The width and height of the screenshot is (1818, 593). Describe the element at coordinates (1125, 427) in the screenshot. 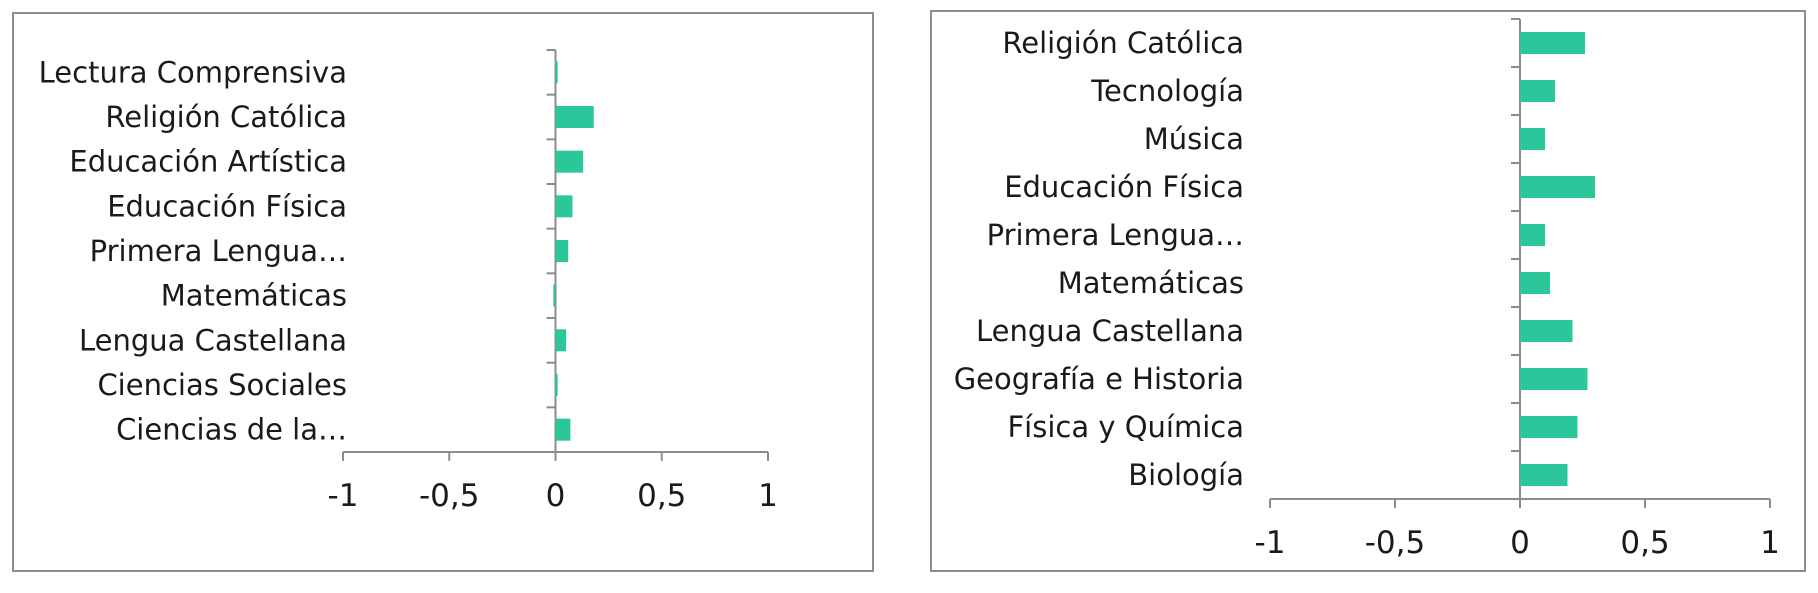

I see `category-label: Física y Química` at that location.